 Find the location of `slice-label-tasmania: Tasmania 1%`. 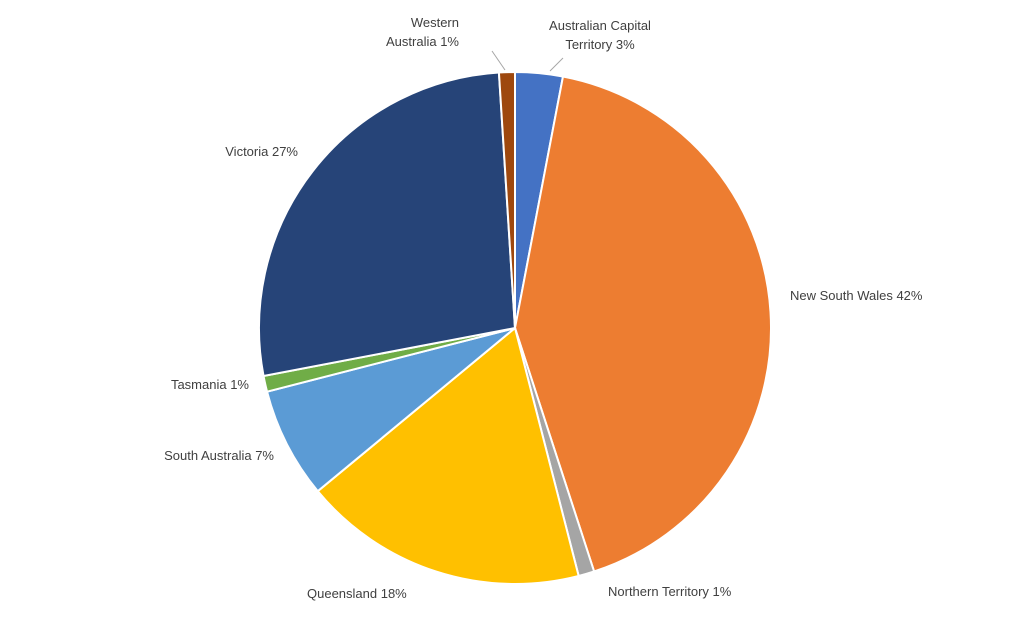

slice-label-tasmania: Tasmania 1% is located at coordinates (210, 384).